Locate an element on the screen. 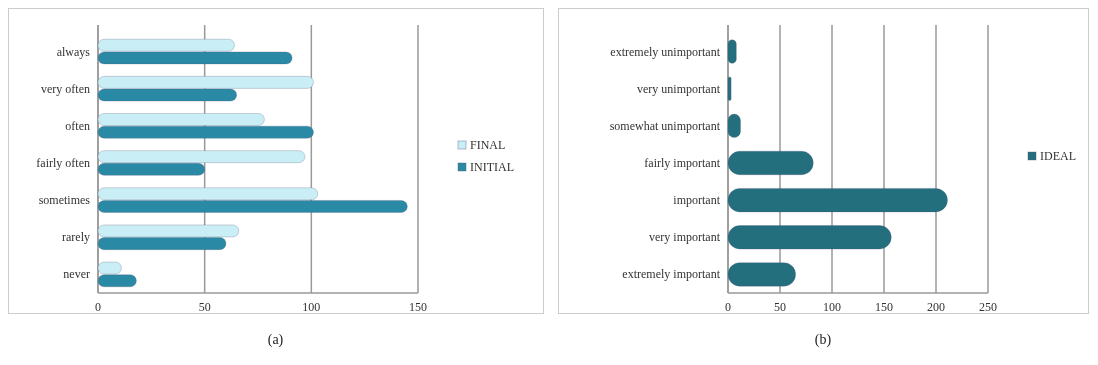 Image resolution: width=1098 pixels, height=365 pixels. y-tick-label: extremely important is located at coordinates (671, 274).